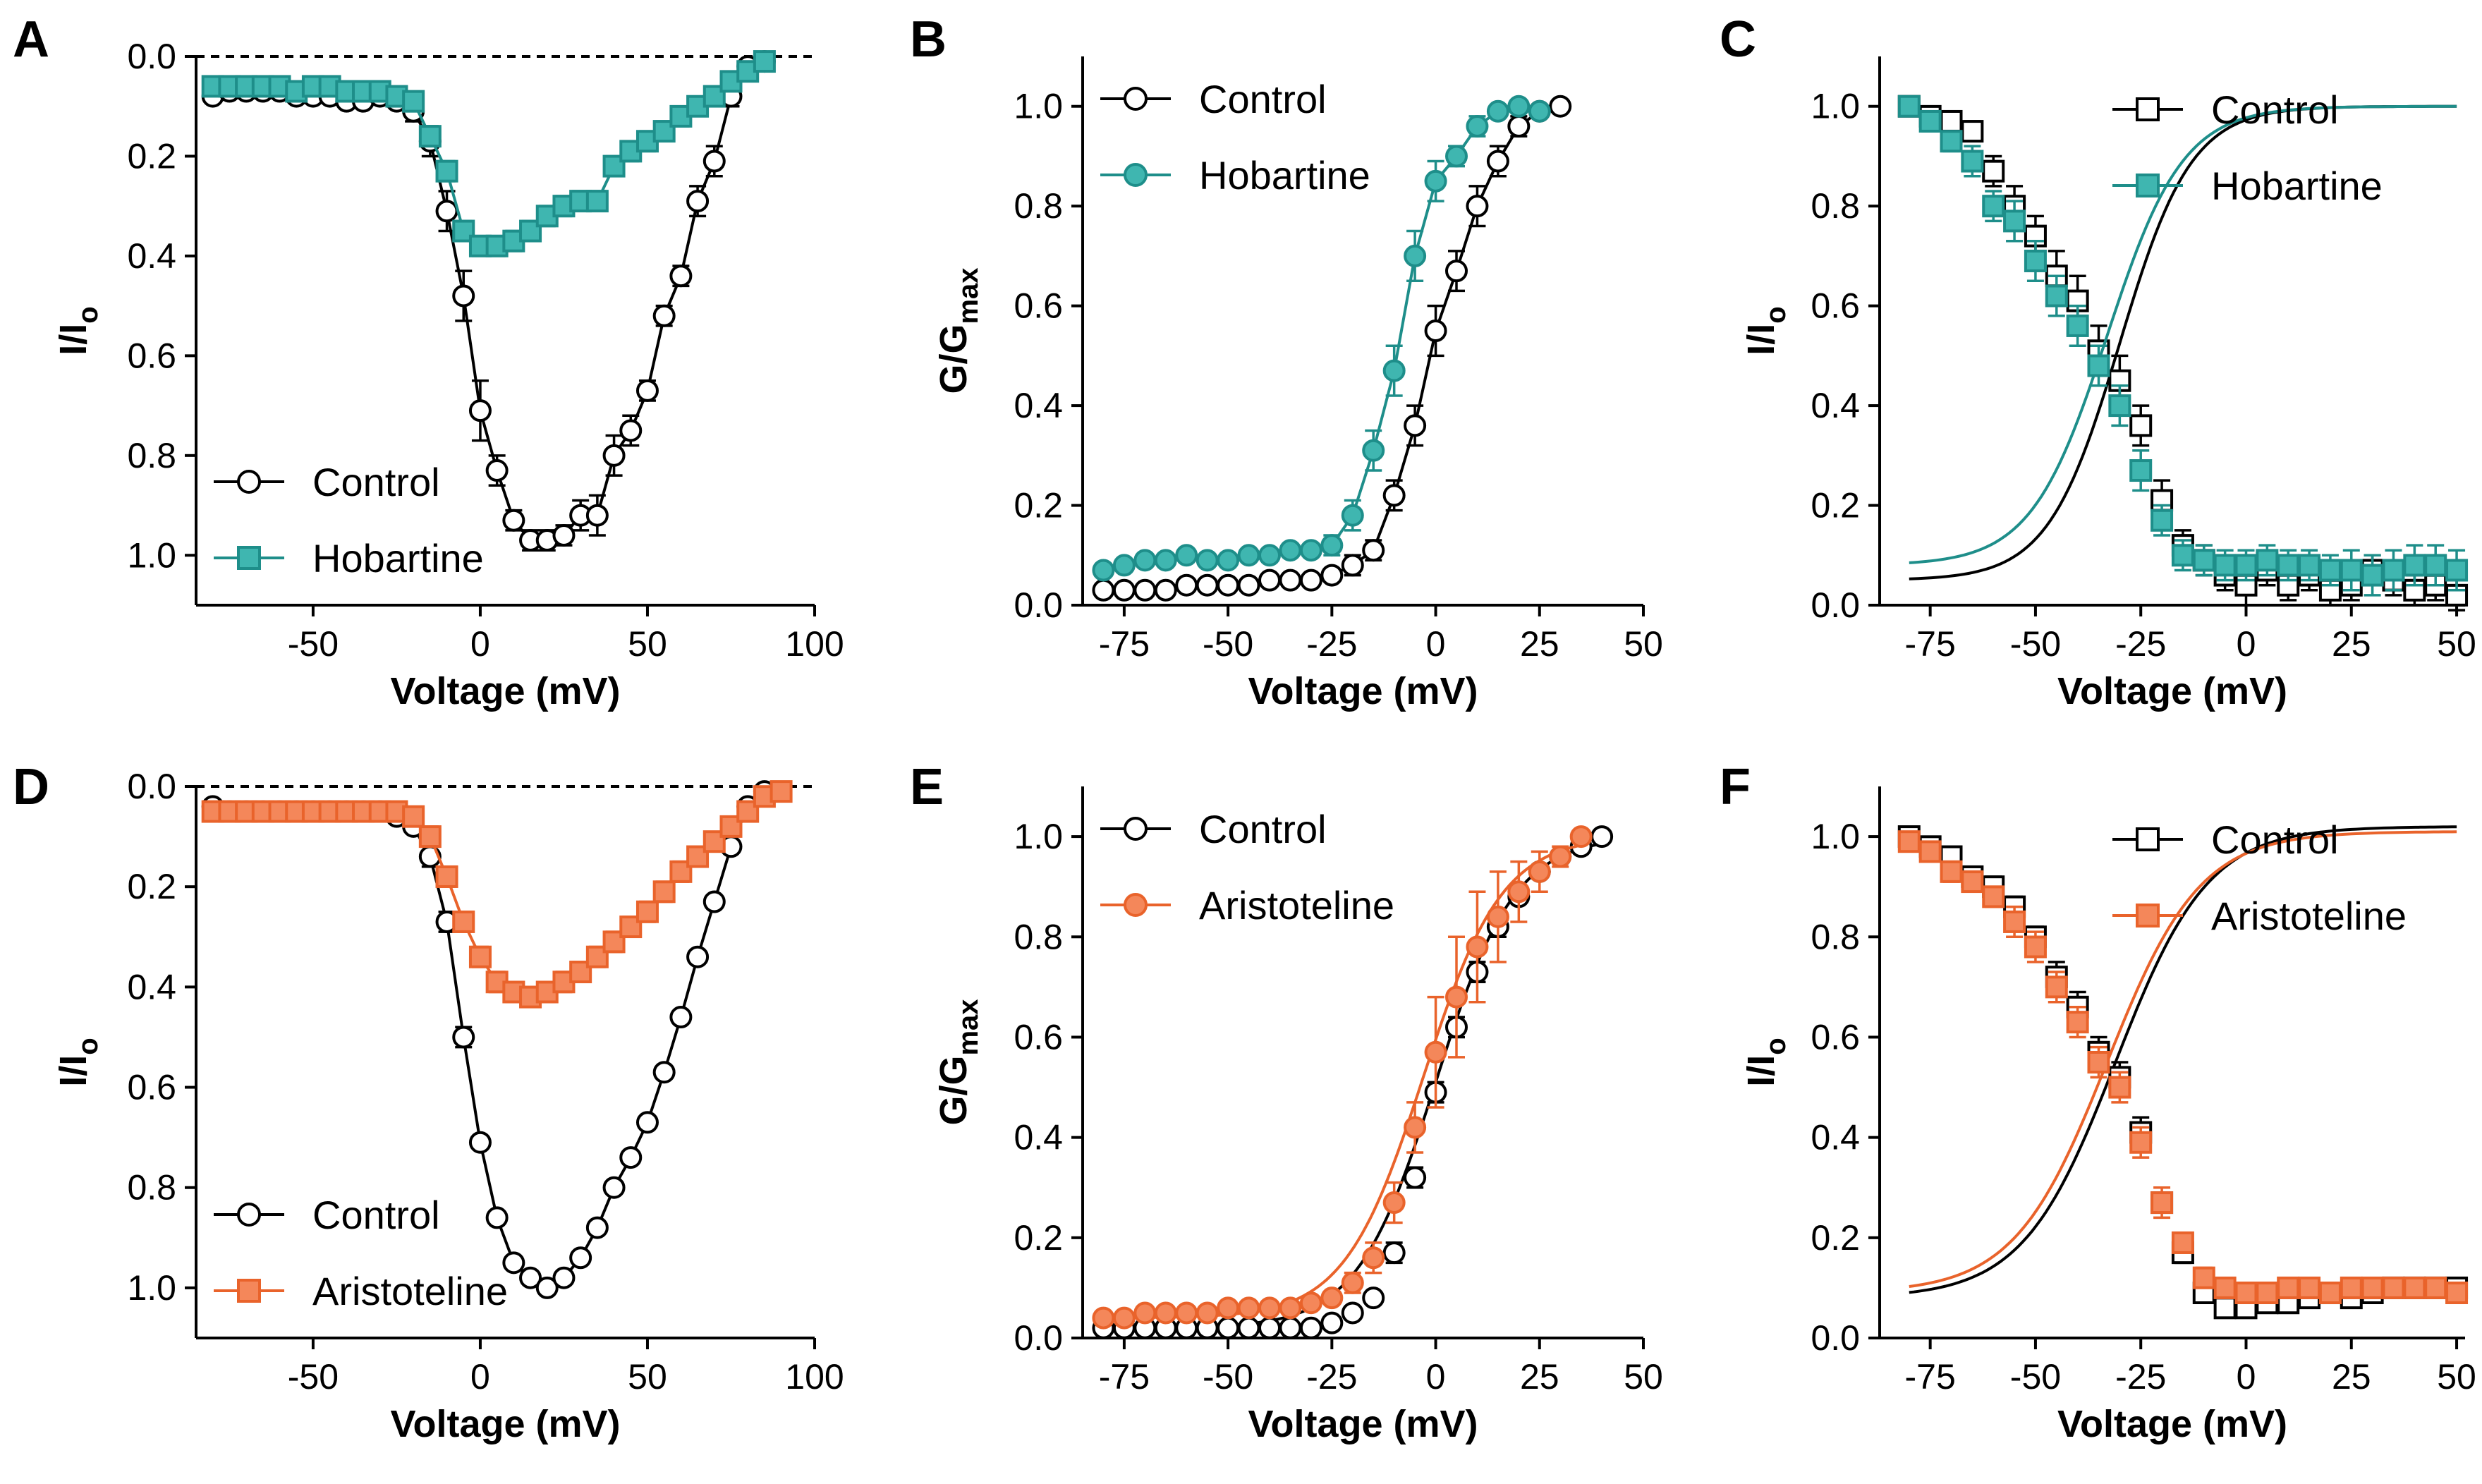 This screenshot has width=2482, height=1484. Describe the element at coordinates (968, 295) in the screenshot. I see `y-axis-title-subscript: max` at that location.